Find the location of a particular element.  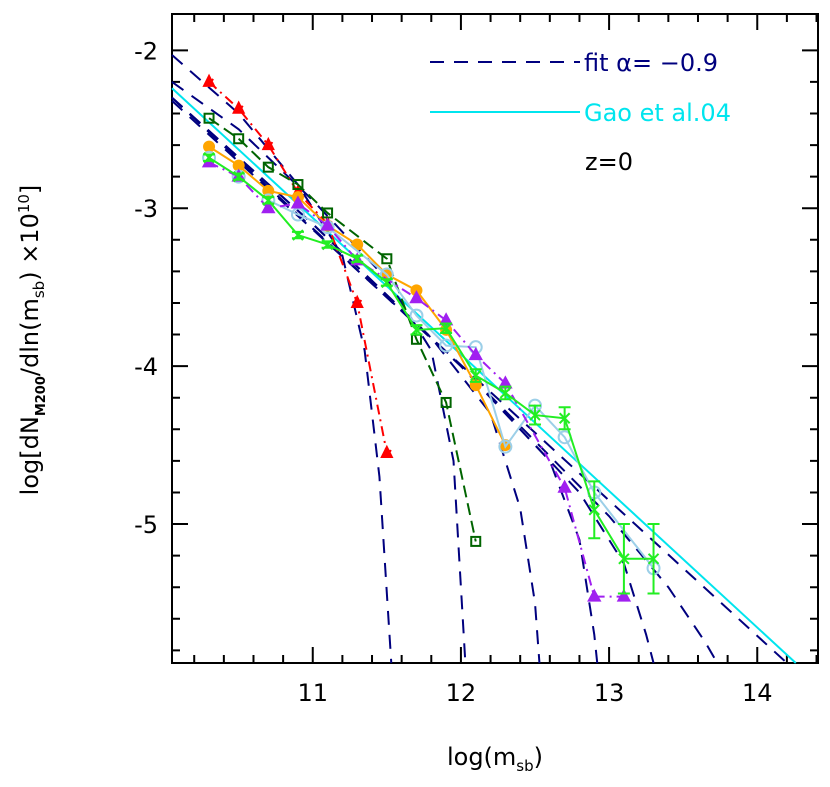

x-label-part: ) is located at coordinates (538, 757).